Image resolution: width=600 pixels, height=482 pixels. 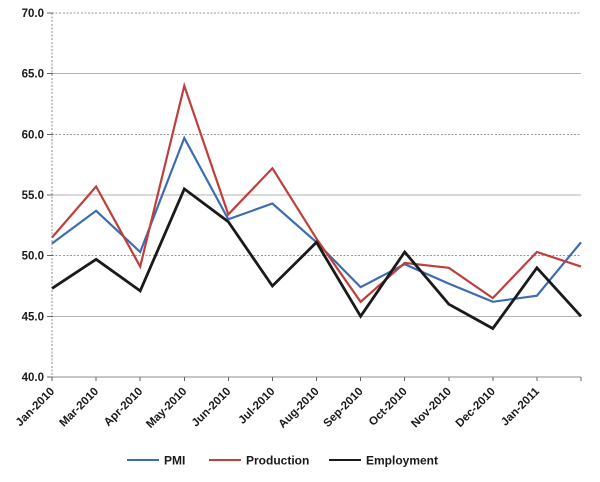 What do you see at coordinates (174, 461) in the screenshot?
I see `legend-label-pmi: PMI` at bounding box center [174, 461].